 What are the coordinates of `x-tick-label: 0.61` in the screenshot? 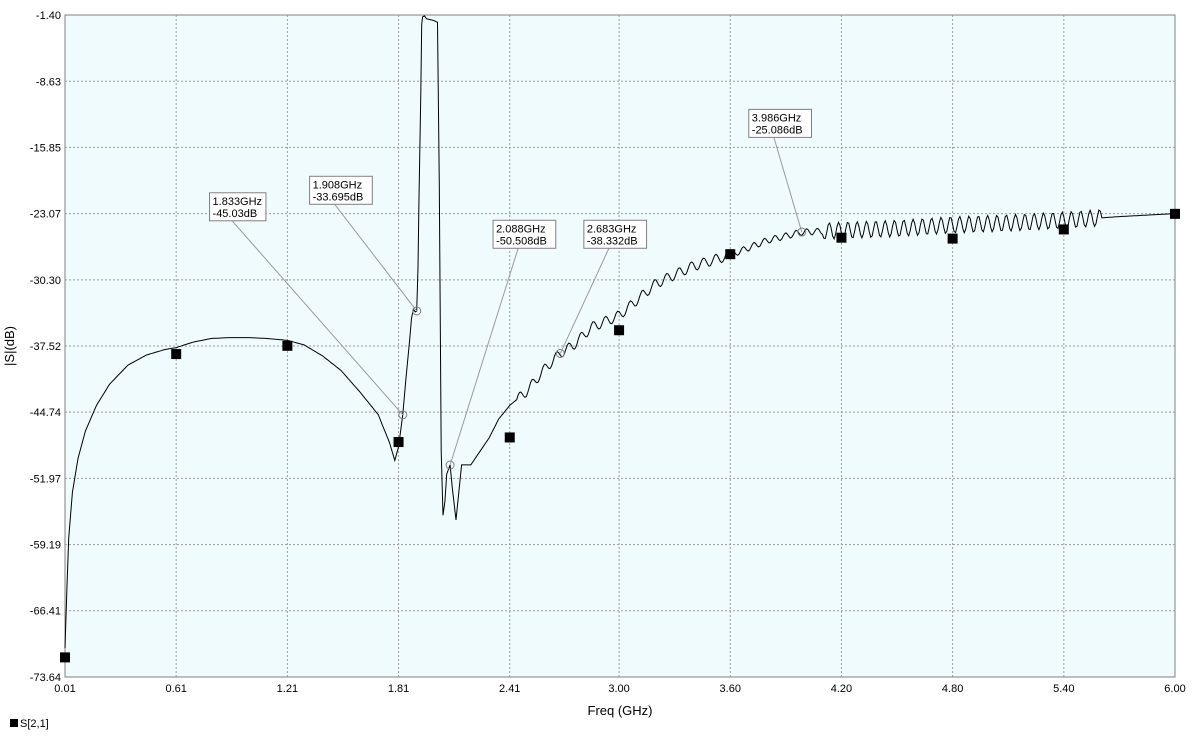 It's located at (175, 689).